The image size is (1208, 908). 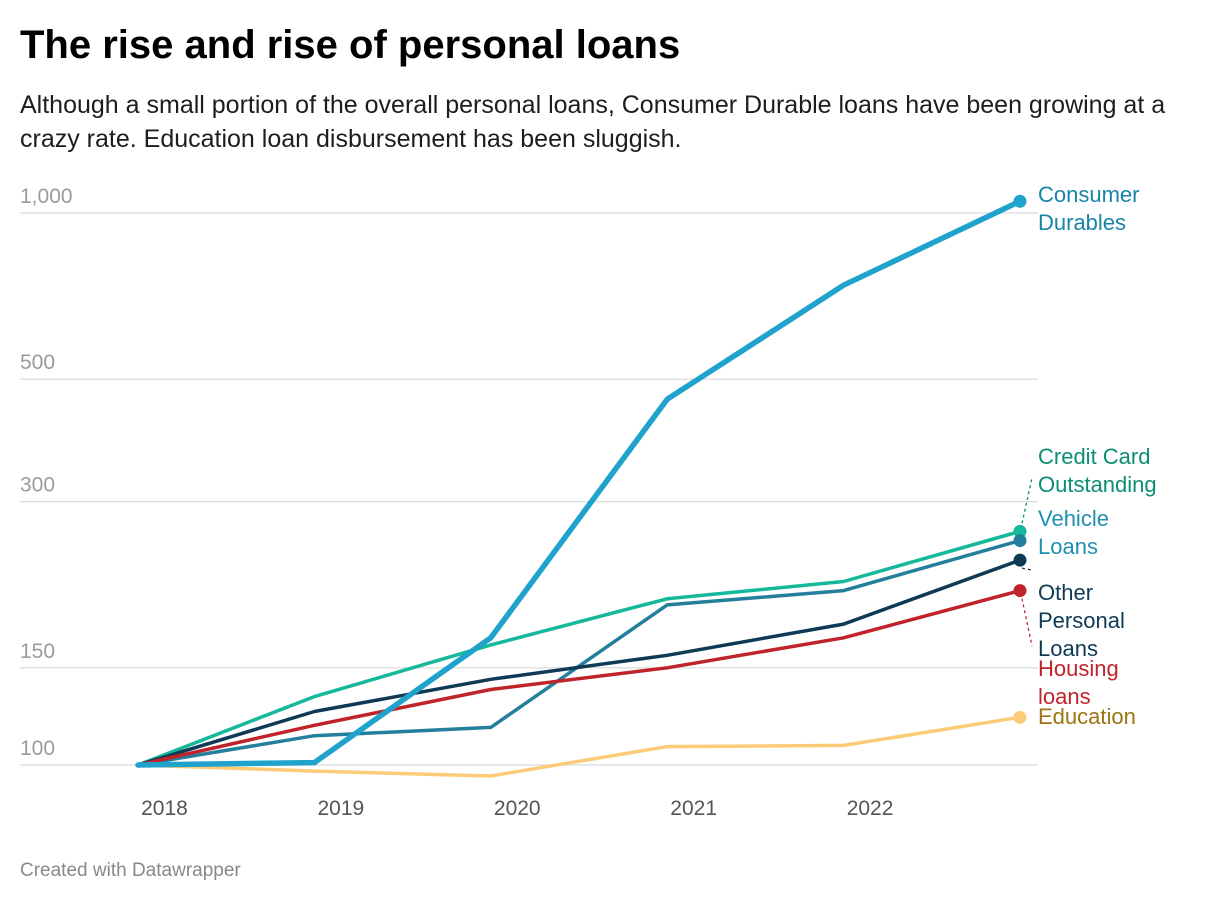 I want to click on y-axis-tick-labels: 100 150 300 500 1,000, so click(x=46, y=472).